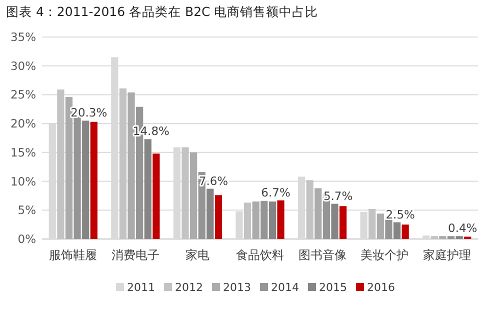 Image resolution: width=500 pixels, height=332 pixels. I want to click on x-tick-label: 美妆个护, so click(384, 255).